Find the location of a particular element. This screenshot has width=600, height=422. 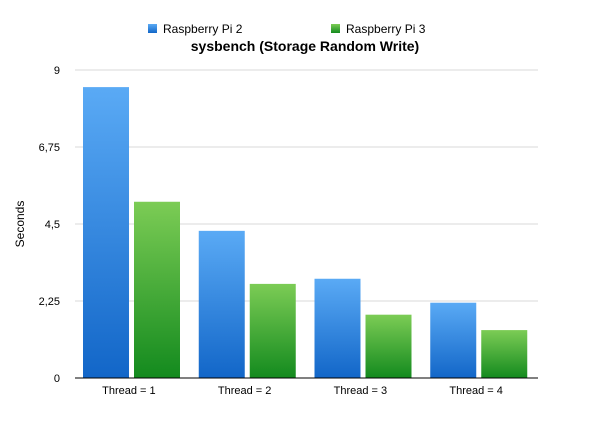

x-tick-label: Thread = 1 is located at coordinates (129, 391).